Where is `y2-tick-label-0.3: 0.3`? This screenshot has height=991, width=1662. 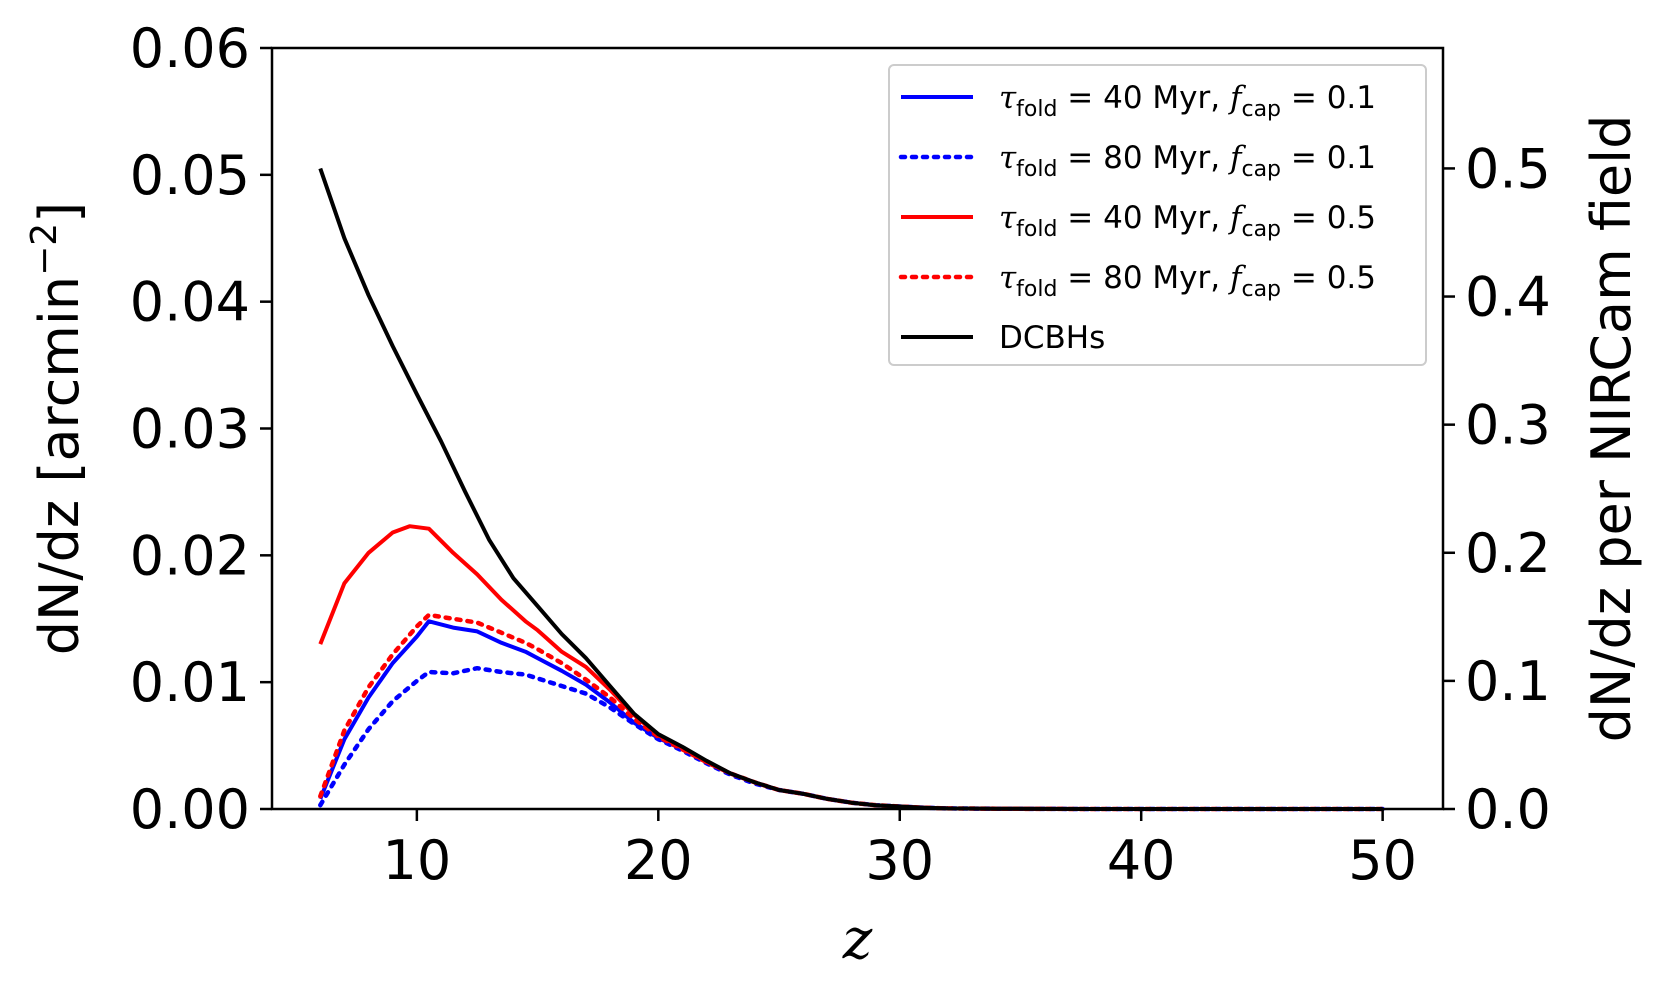
y2-tick-label-0.3: 0.3 is located at coordinates (1508, 425).